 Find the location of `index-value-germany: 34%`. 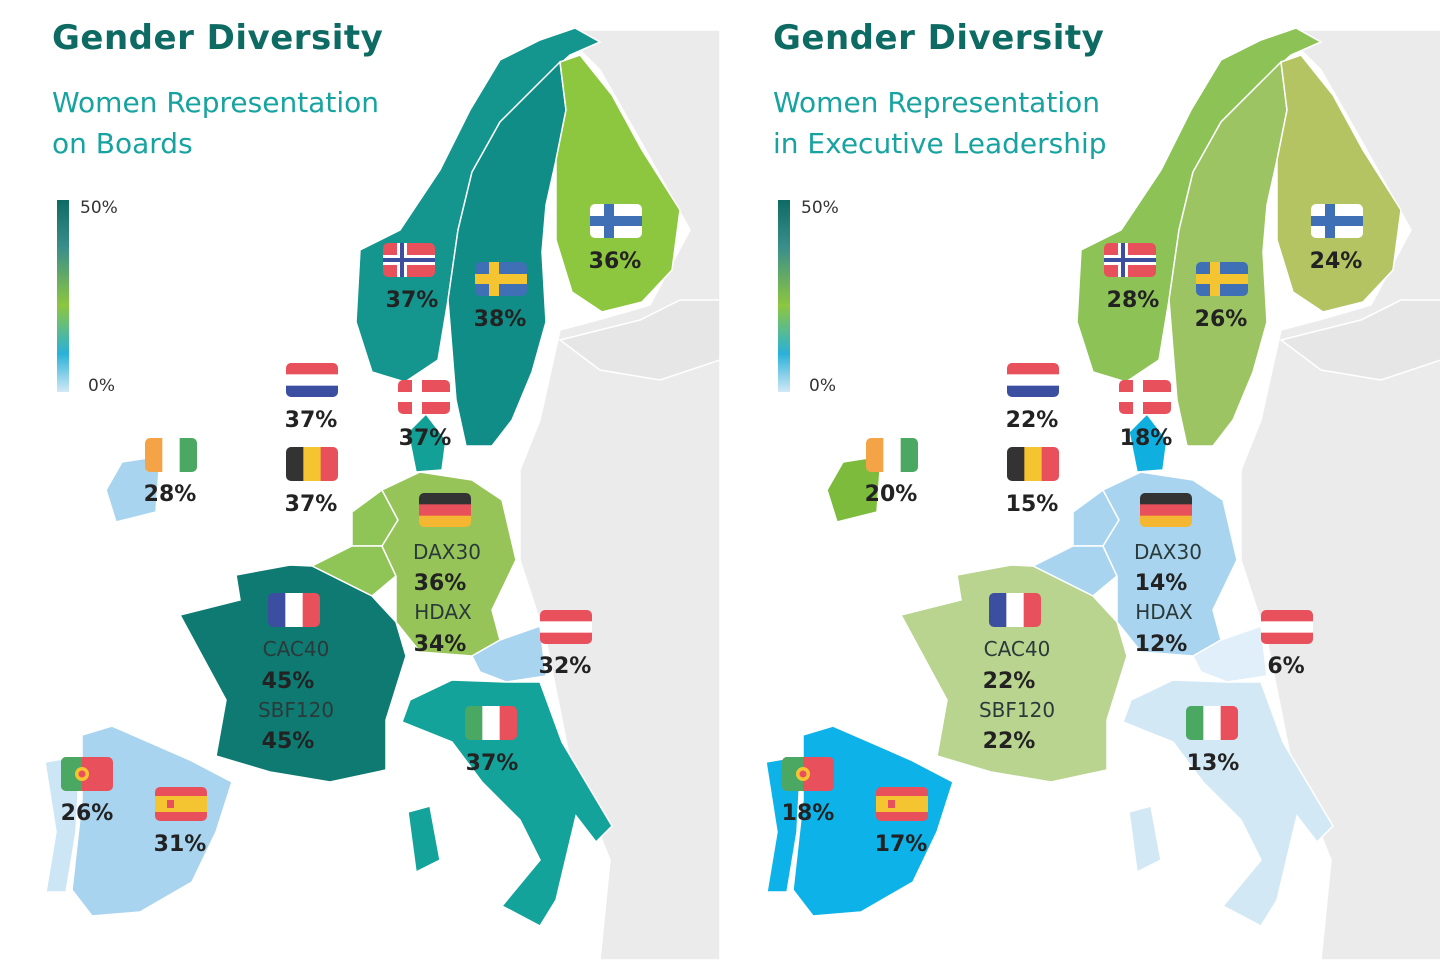

index-value-germany: 34% is located at coordinates (440, 644).